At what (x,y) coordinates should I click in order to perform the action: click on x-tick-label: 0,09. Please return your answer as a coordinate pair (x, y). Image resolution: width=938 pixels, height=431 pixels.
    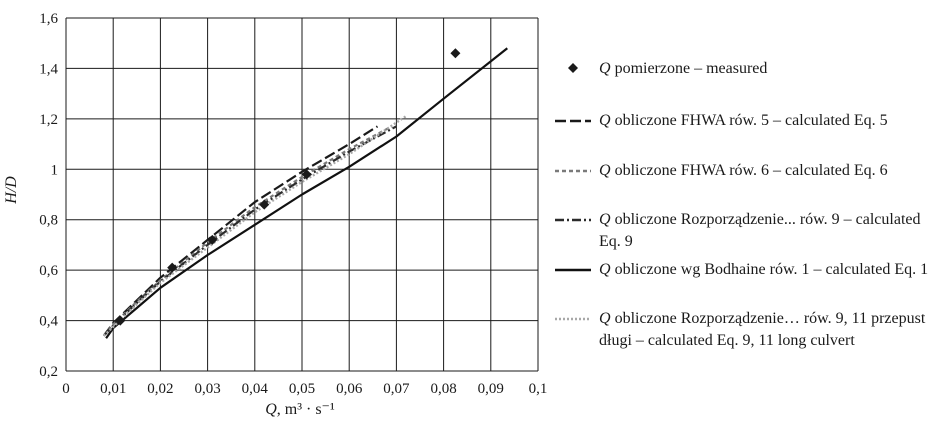
    Looking at the image, I should click on (491, 389).